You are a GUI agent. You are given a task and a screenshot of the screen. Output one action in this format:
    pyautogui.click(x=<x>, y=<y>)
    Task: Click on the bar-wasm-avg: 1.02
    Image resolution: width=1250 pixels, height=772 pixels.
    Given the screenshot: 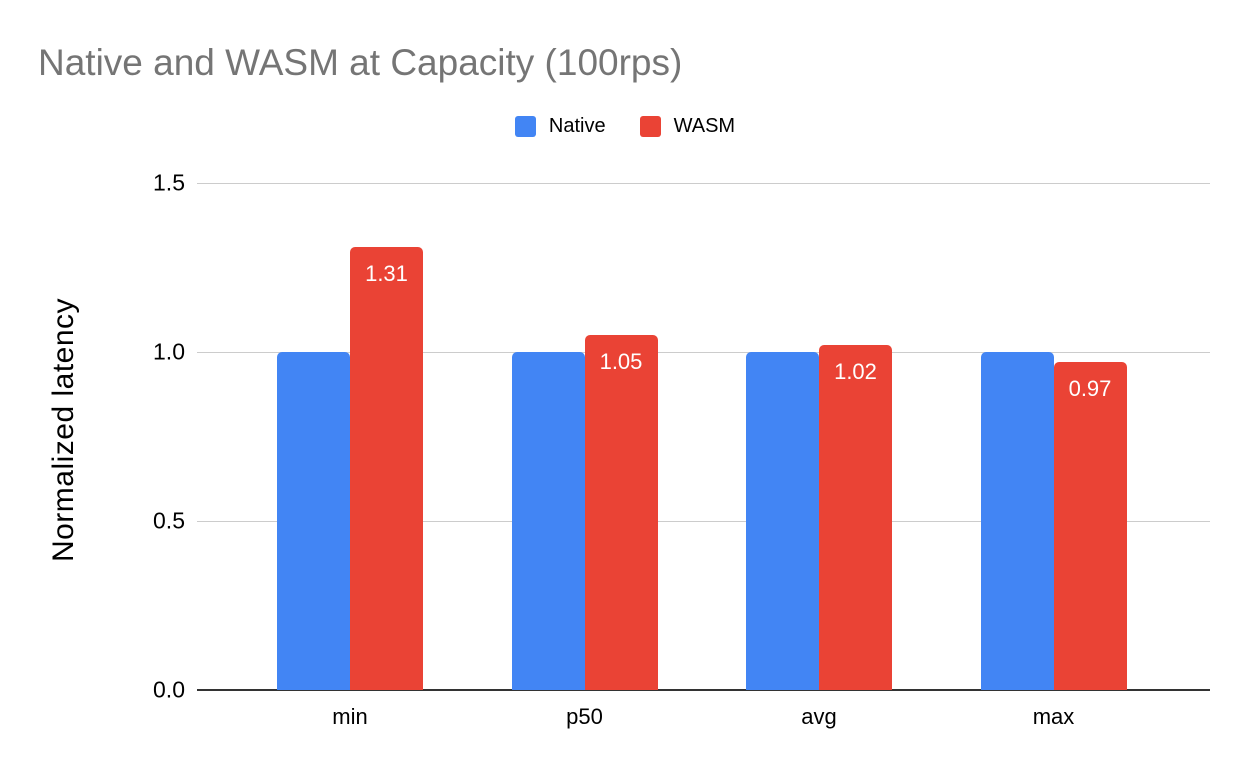 What is the action you would take?
    pyautogui.click(x=855, y=517)
    